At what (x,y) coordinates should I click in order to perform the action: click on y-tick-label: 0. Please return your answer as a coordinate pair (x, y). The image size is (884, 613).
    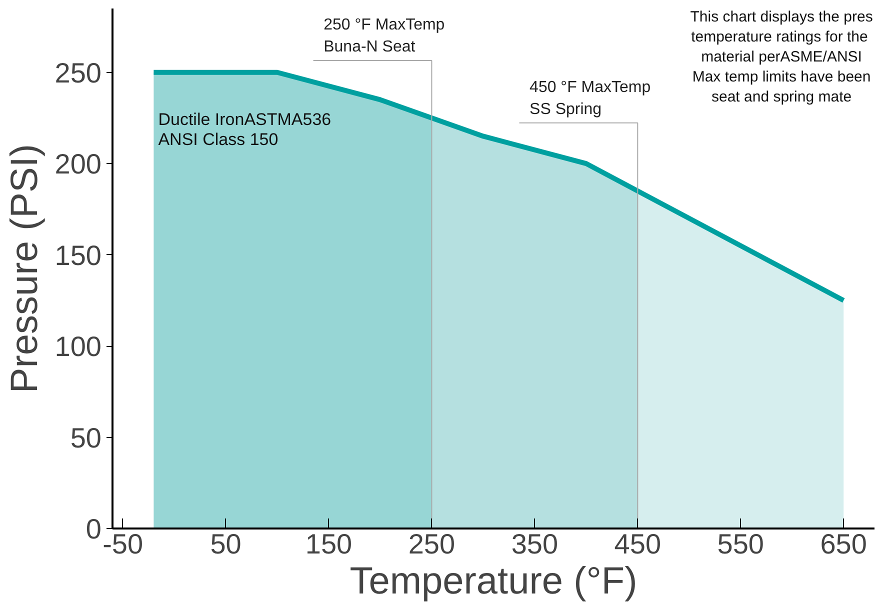
    Looking at the image, I should click on (94, 529).